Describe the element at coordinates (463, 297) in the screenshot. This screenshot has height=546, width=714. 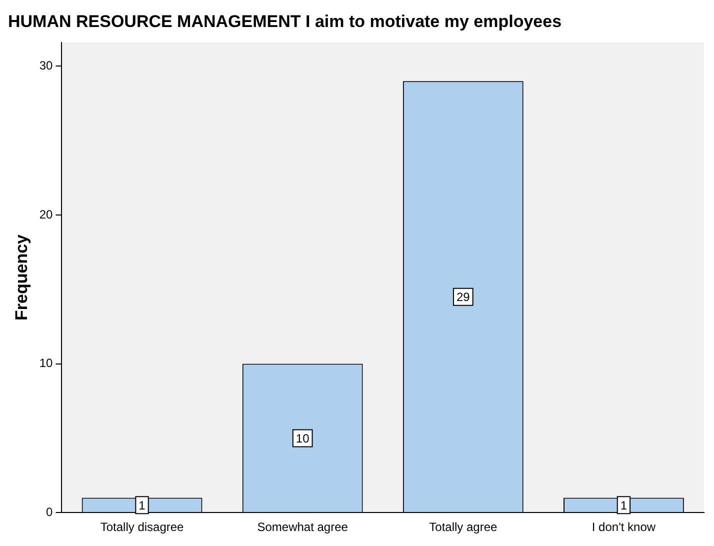
I see `data-label: 29` at that location.